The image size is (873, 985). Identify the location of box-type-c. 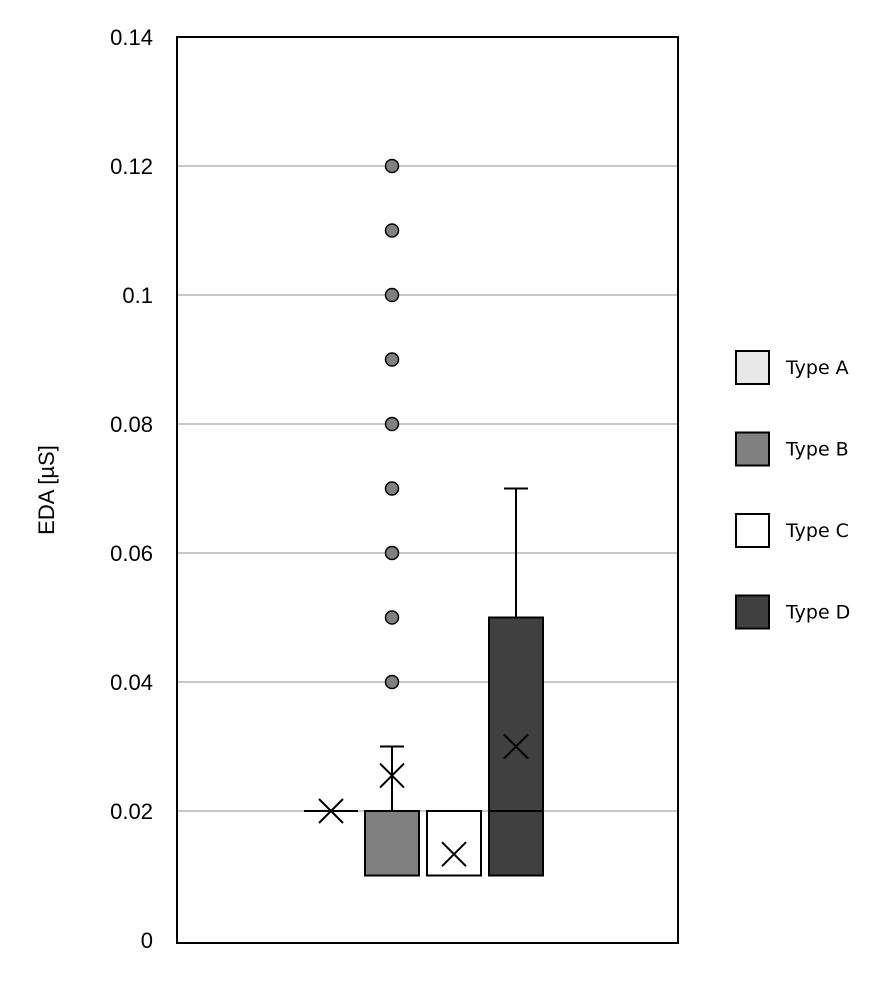
(454, 843).